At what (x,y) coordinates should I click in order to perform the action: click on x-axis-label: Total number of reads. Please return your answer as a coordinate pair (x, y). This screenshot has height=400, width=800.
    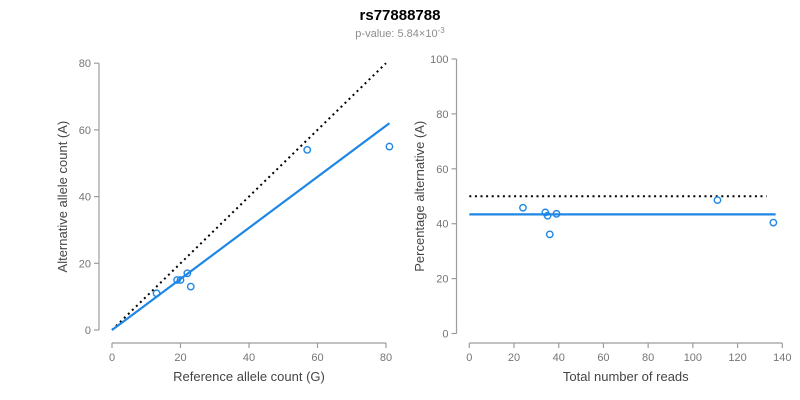
    Looking at the image, I should click on (626, 376).